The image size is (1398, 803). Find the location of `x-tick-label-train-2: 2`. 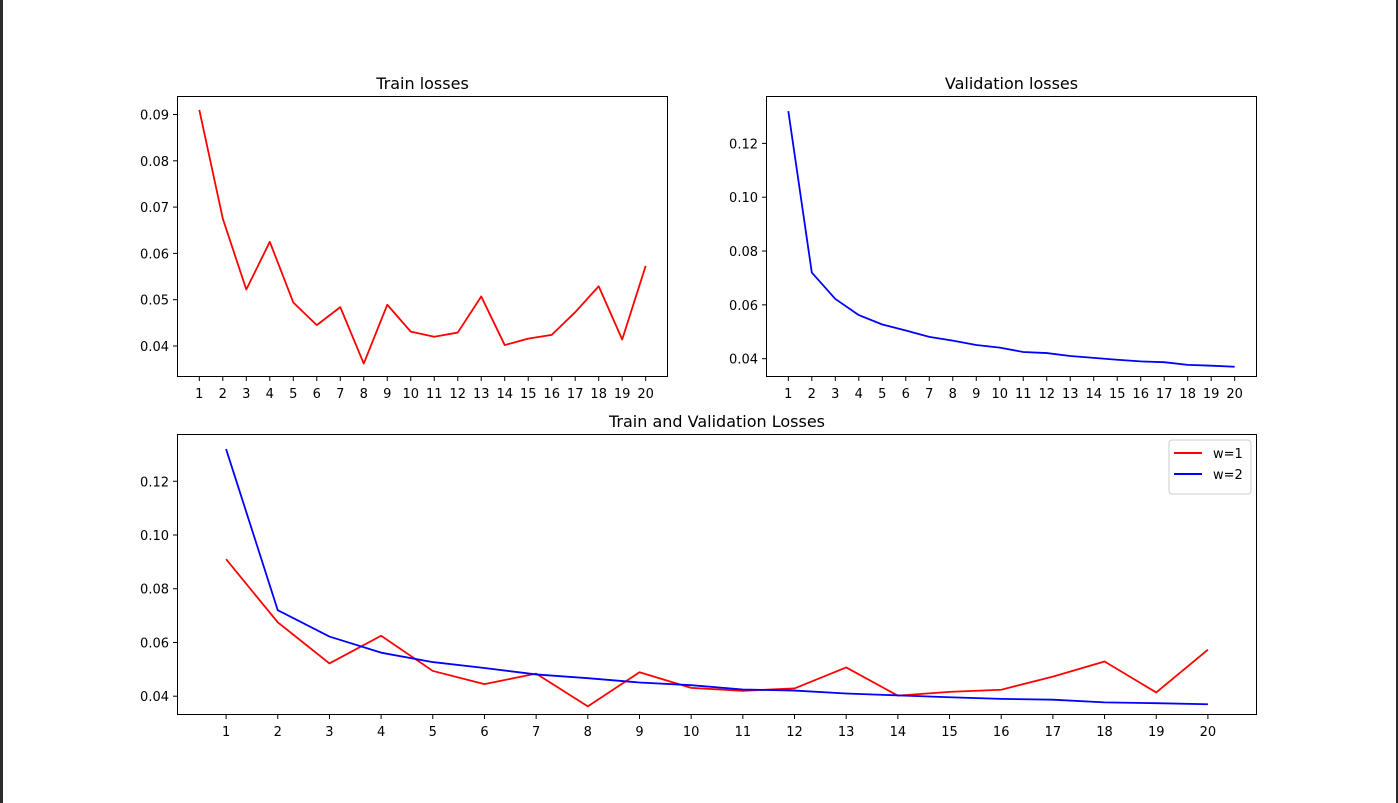

x-tick-label-train-2: 2 is located at coordinates (223, 394).